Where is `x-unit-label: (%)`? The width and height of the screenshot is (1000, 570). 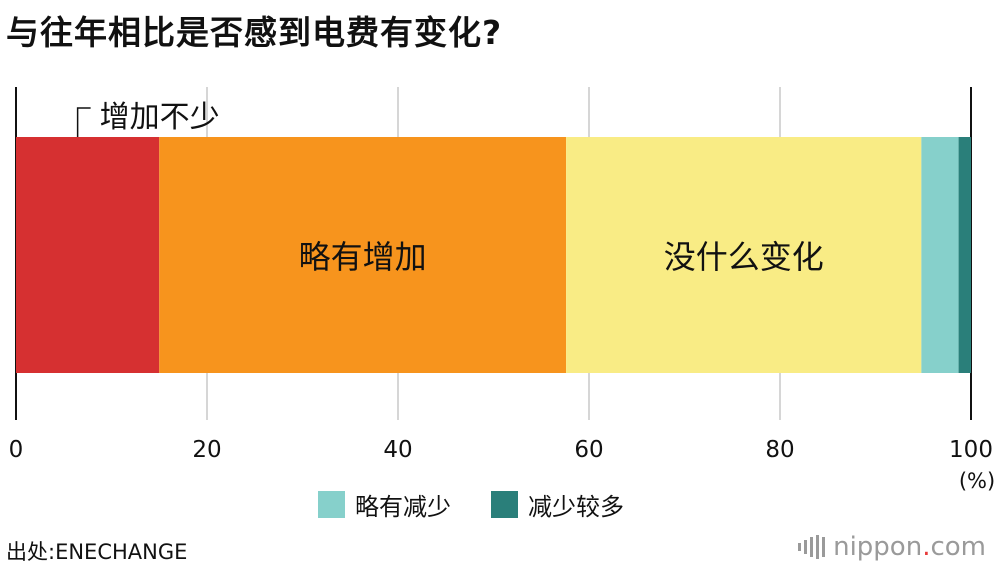
x-unit-label: (%) is located at coordinates (977, 481).